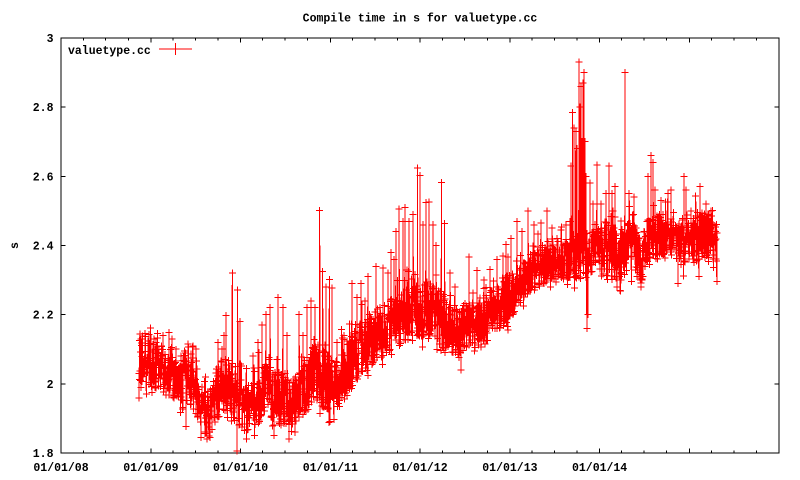 The image size is (800, 480). Describe the element at coordinates (150, 468) in the screenshot. I see `svg-text: 01/01/09` at that location.